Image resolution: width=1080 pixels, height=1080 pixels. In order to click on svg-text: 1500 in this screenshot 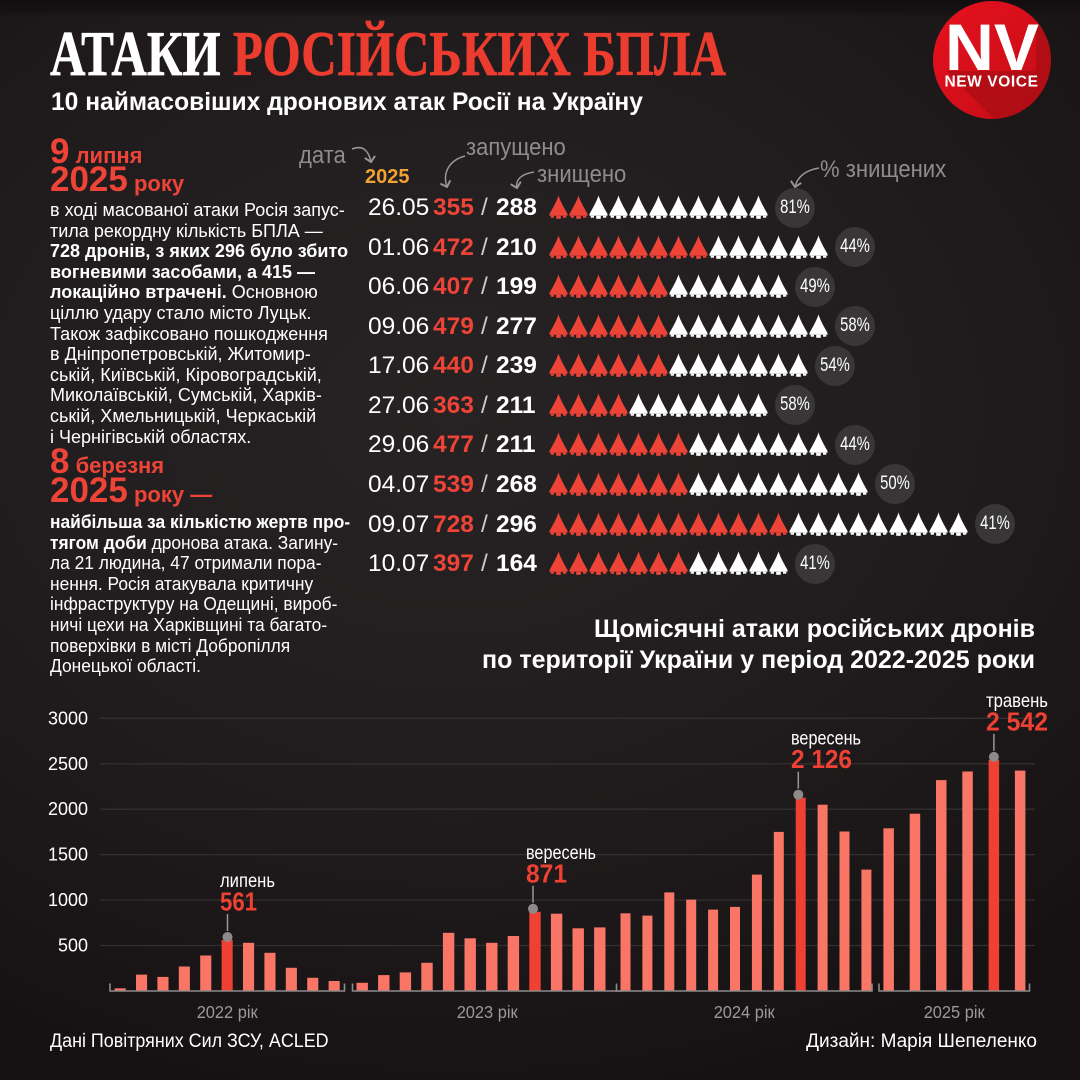, I will do `click(68, 855)`.